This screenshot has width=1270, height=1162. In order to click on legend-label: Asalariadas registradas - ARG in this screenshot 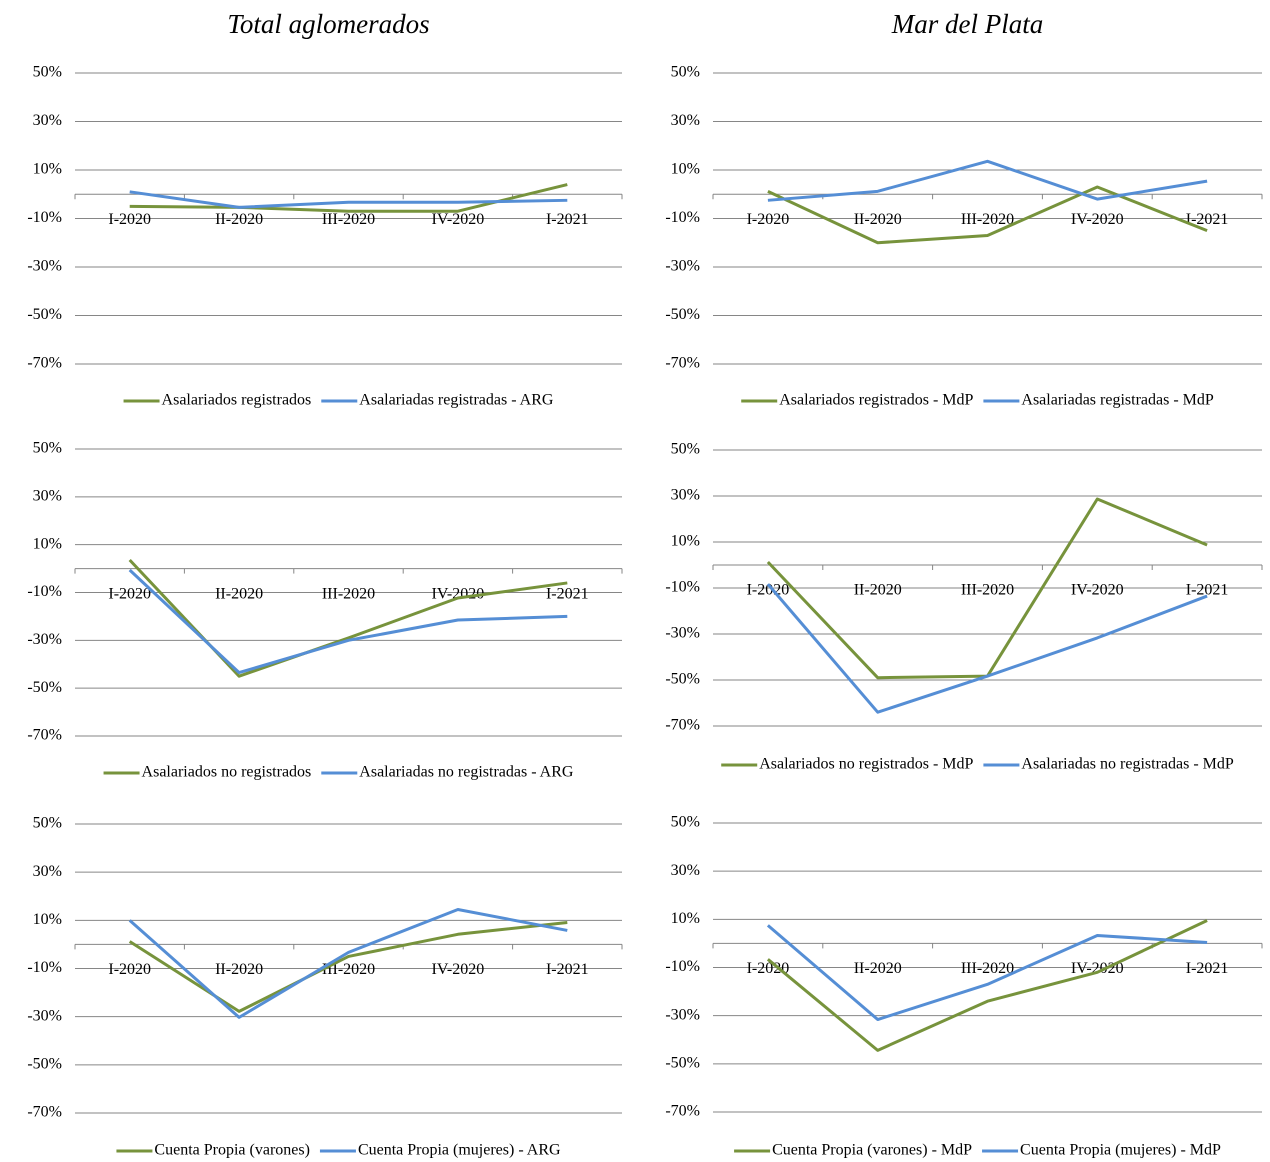, I will do `click(456, 400)`.